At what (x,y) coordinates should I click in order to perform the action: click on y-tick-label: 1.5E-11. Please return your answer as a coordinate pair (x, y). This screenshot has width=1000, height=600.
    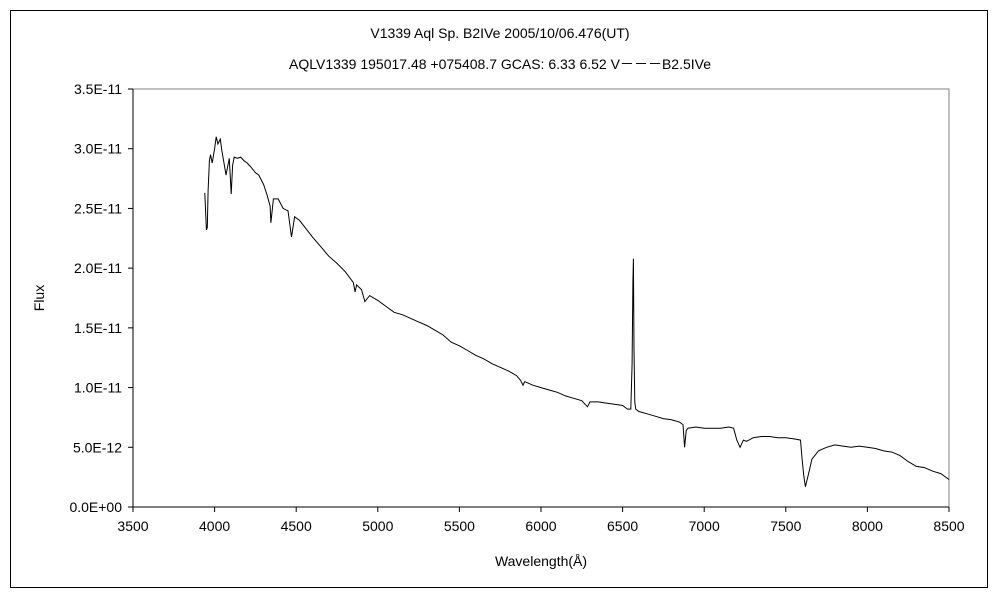
    Looking at the image, I should click on (98, 328).